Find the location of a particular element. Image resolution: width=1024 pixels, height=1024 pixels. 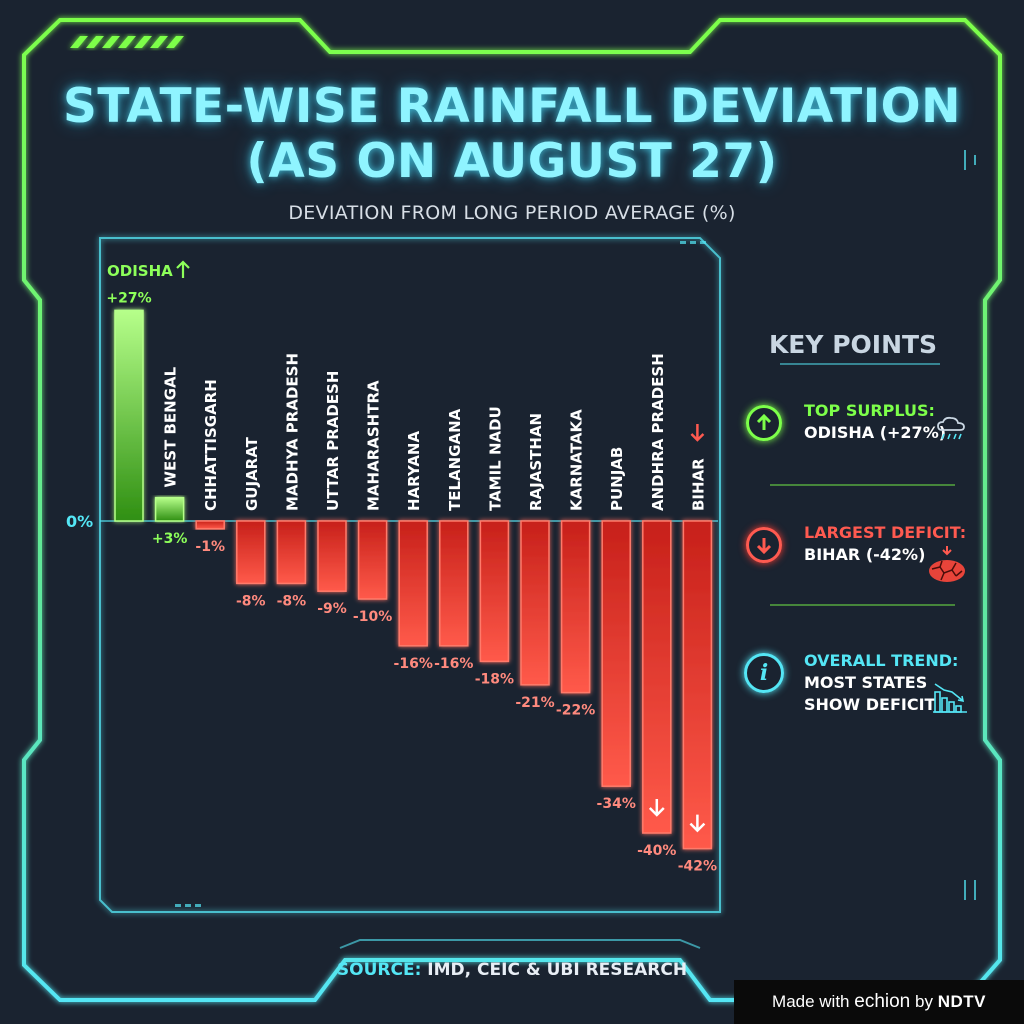

bar-madhya-pradesh is located at coordinates (291, 552).